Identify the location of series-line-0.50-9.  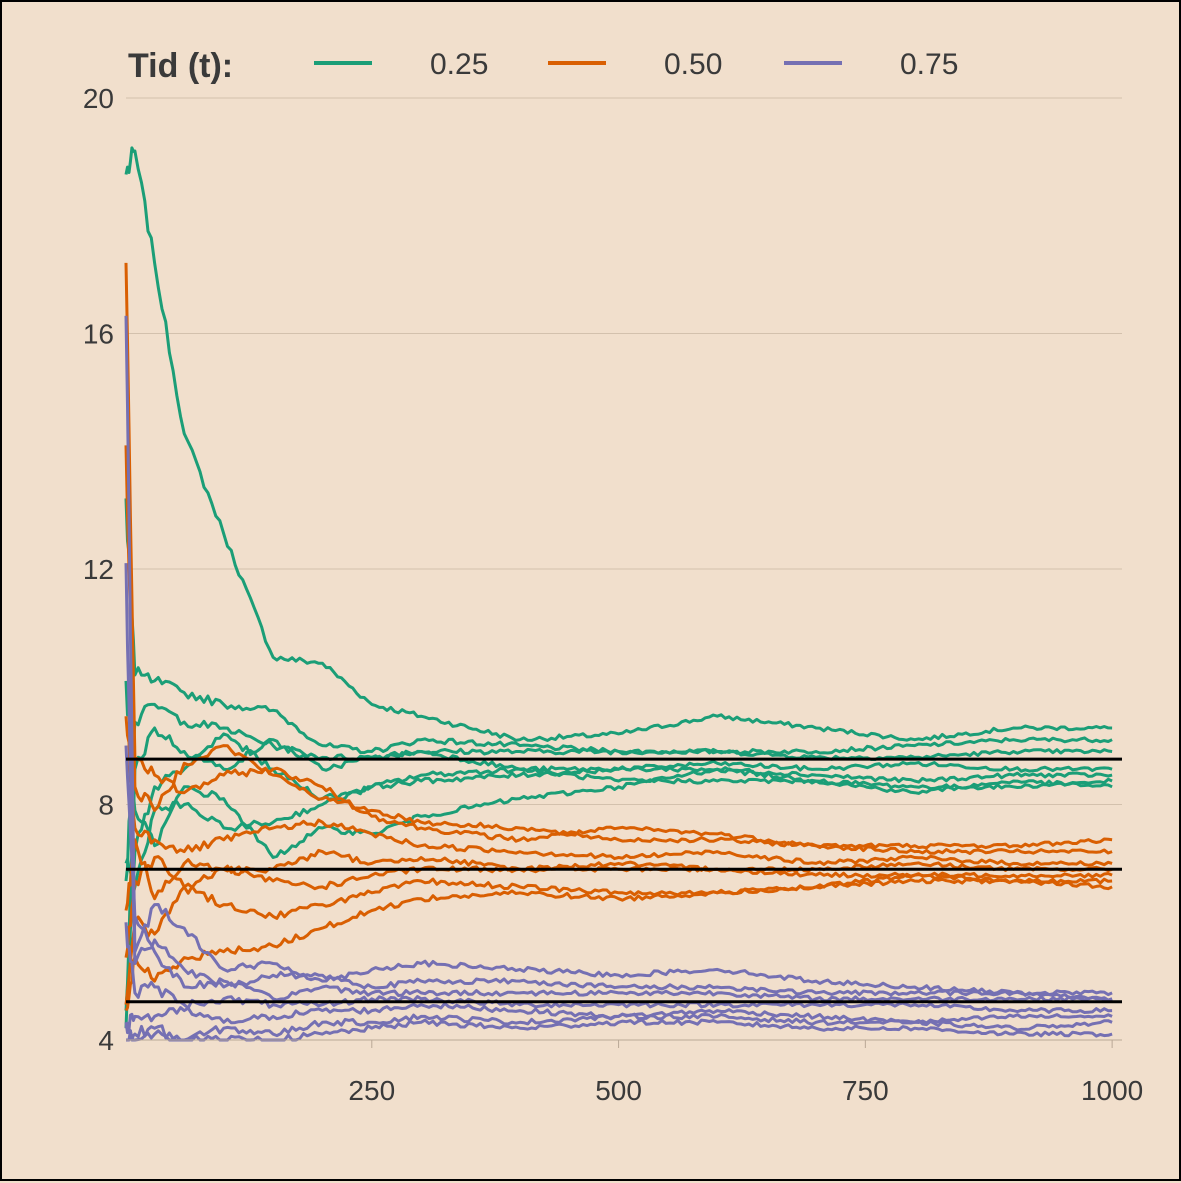
(618, 791).